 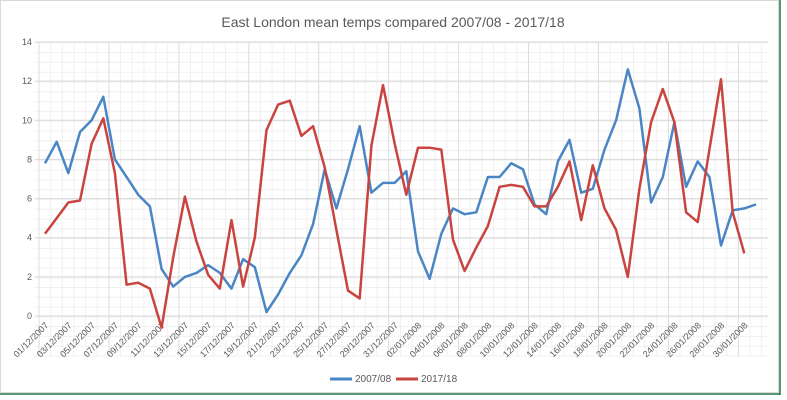 What do you see at coordinates (27, 42) in the screenshot?
I see `y-tick-label: 14` at bounding box center [27, 42].